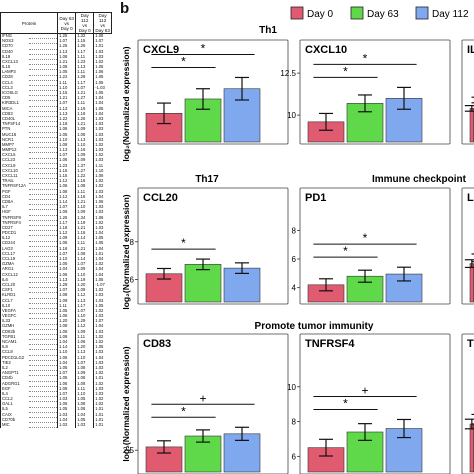 This screenshot has height=474, width=474. I want to click on fold-change-day63-vs-day0: 1.10, so click(66, 259).